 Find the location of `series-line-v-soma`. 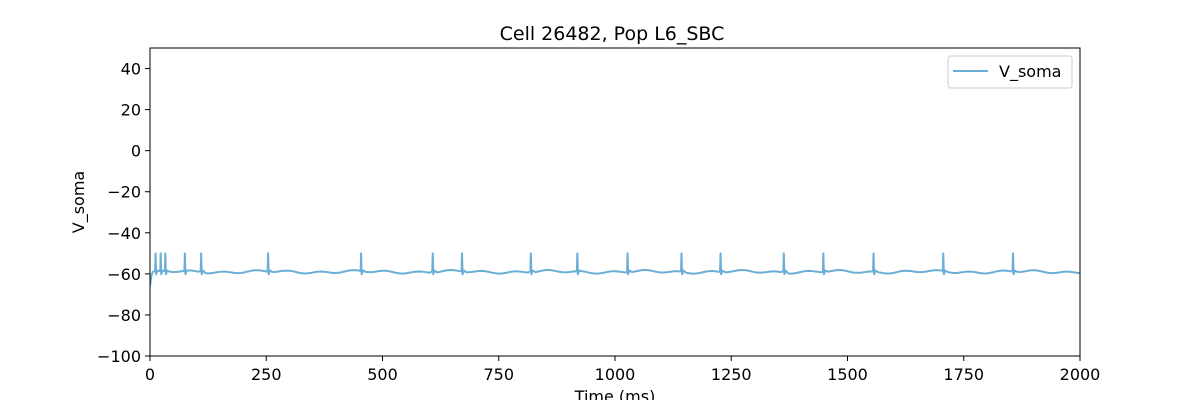

series-line-v-soma is located at coordinates (615, 269).